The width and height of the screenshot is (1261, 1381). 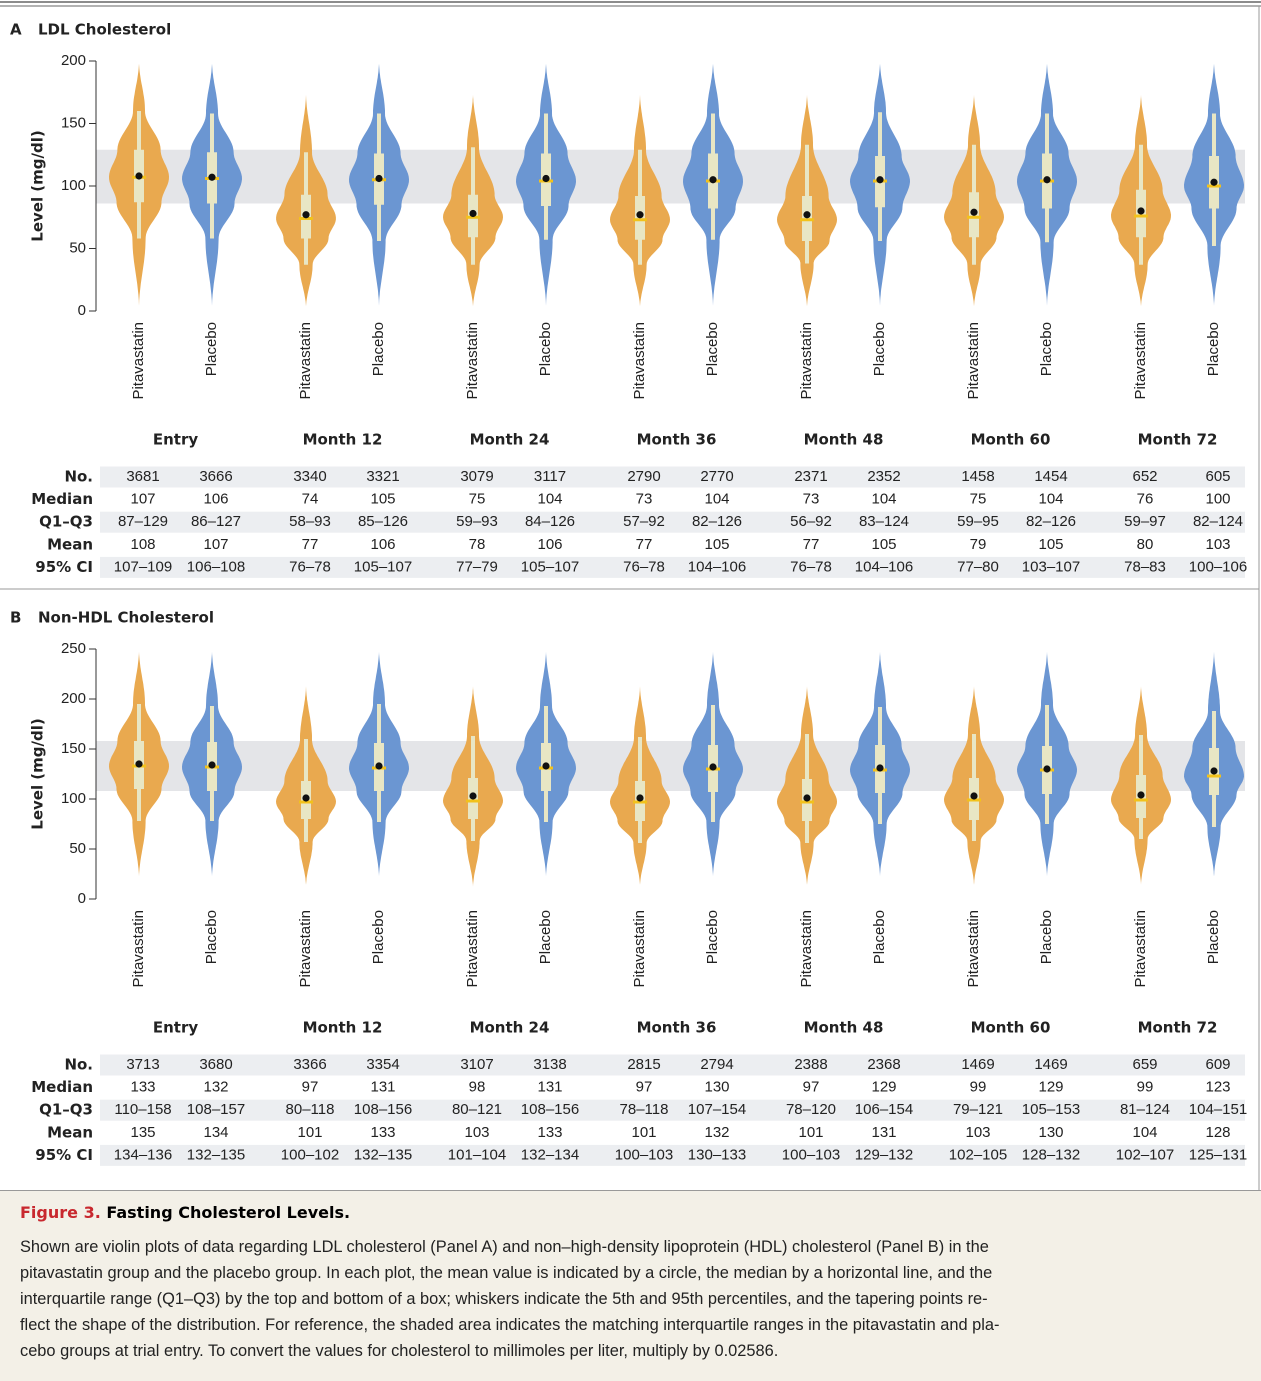 What do you see at coordinates (1050, 1064) in the screenshot?
I see `table-cell: 1469` at bounding box center [1050, 1064].